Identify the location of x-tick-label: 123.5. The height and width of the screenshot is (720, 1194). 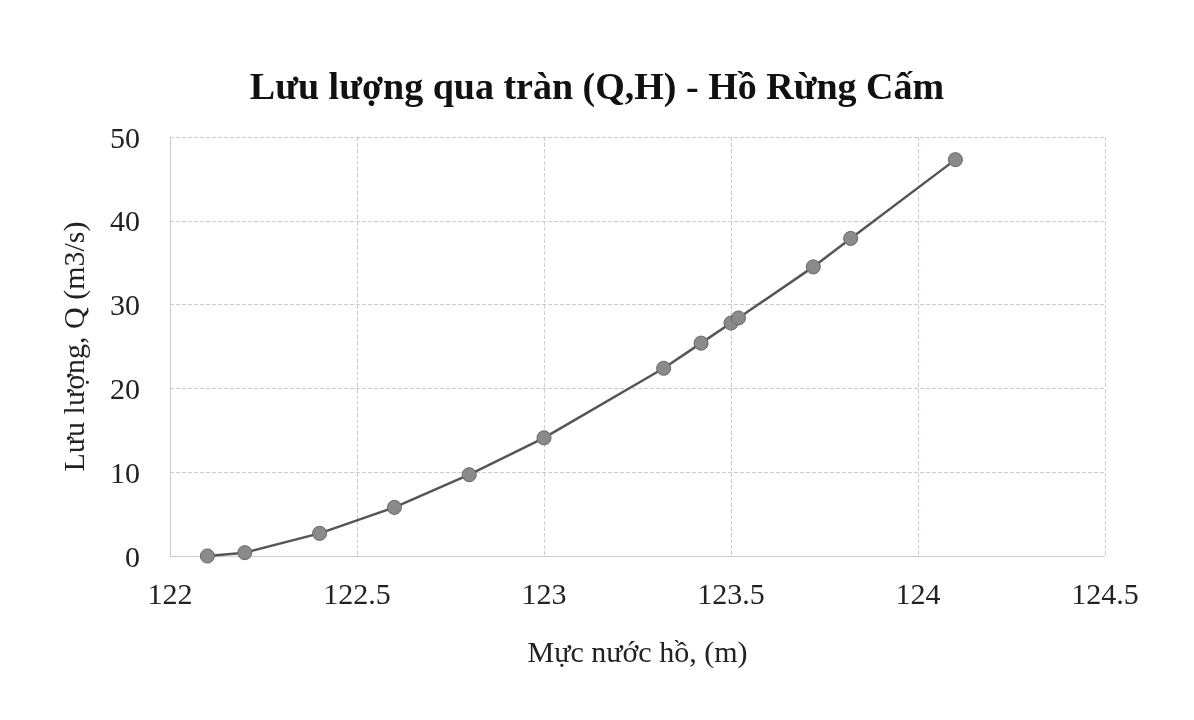
(731, 593).